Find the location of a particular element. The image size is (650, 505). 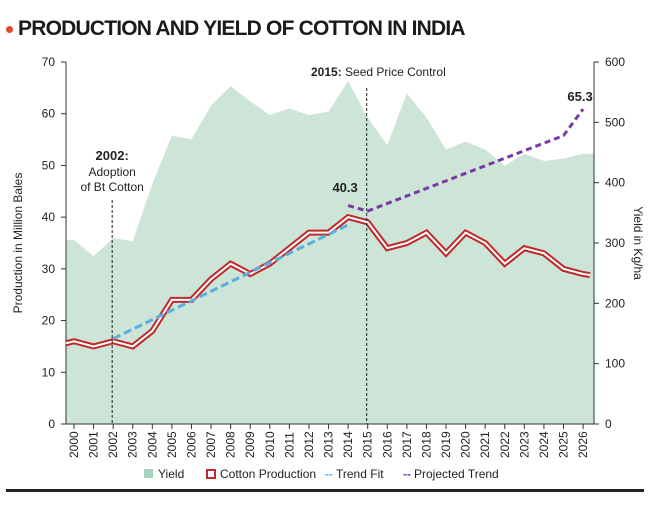

left-tick-label: 0 is located at coordinates (51, 424).